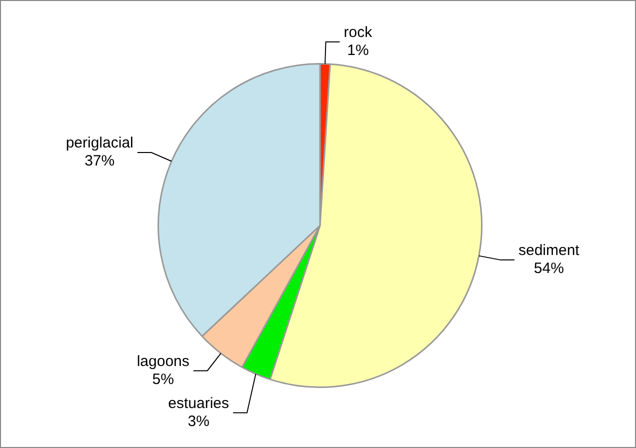 This screenshot has width=636, height=448. What do you see at coordinates (100, 143) in the screenshot?
I see `slice-label: periglacial` at bounding box center [100, 143].